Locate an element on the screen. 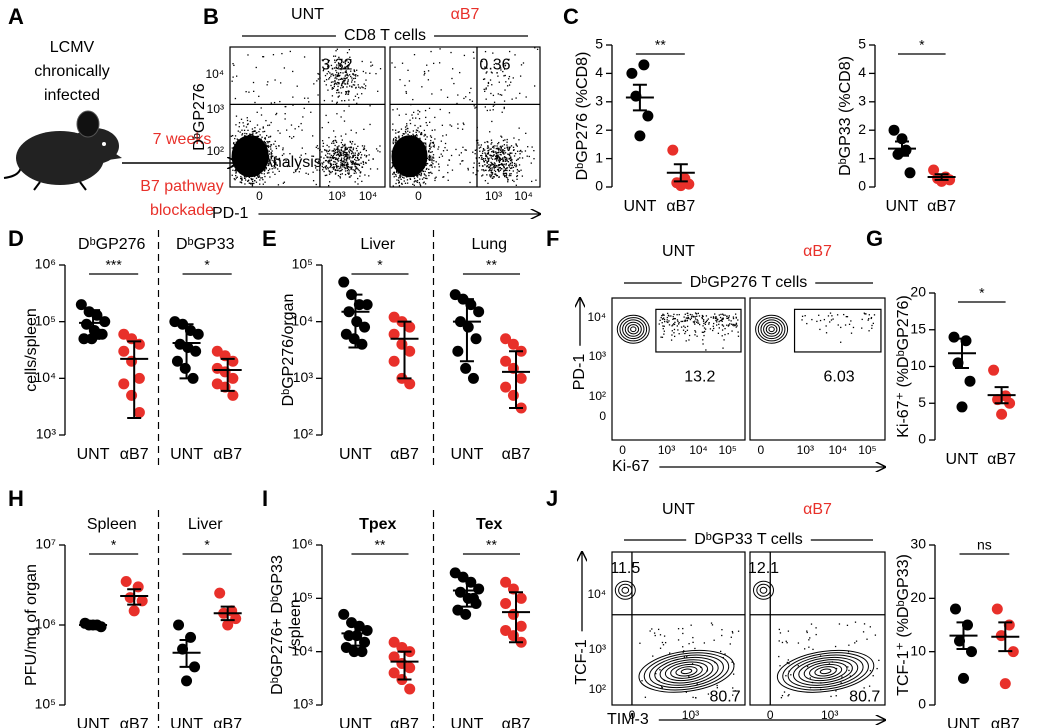 The image size is (1050, 728). x-tick-label: UNT is located at coordinates (355, 722).